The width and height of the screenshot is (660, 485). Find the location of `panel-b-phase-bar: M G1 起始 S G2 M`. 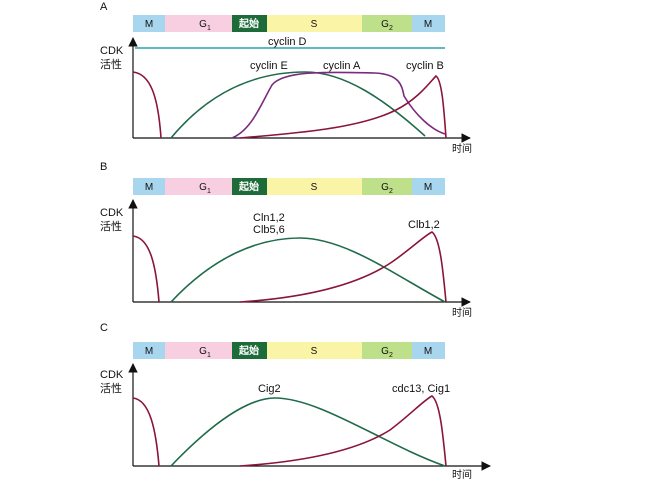

panel-b-phase-bar: M G1 起始 S G2 M is located at coordinates (289, 186).